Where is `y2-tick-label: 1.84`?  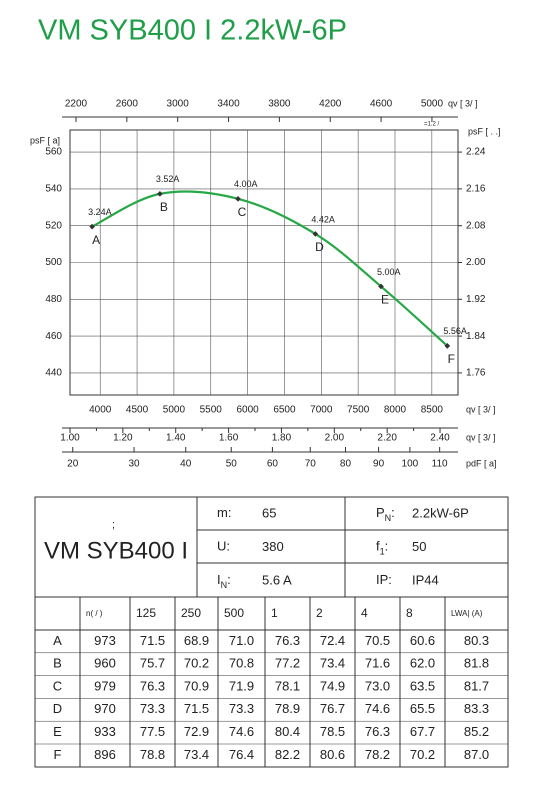 y2-tick-label: 1.84 is located at coordinates (476, 336).